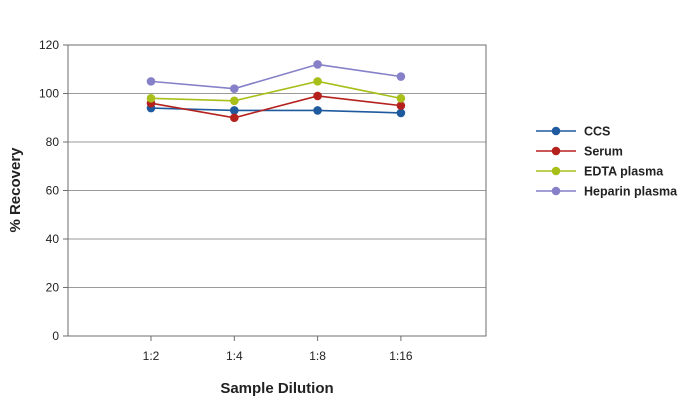 This screenshot has width=694, height=405. What do you see at coordinates (401, 356) in the screenshot?
I see `x-tick-label: 1:16` at bounding box center [401, 356].